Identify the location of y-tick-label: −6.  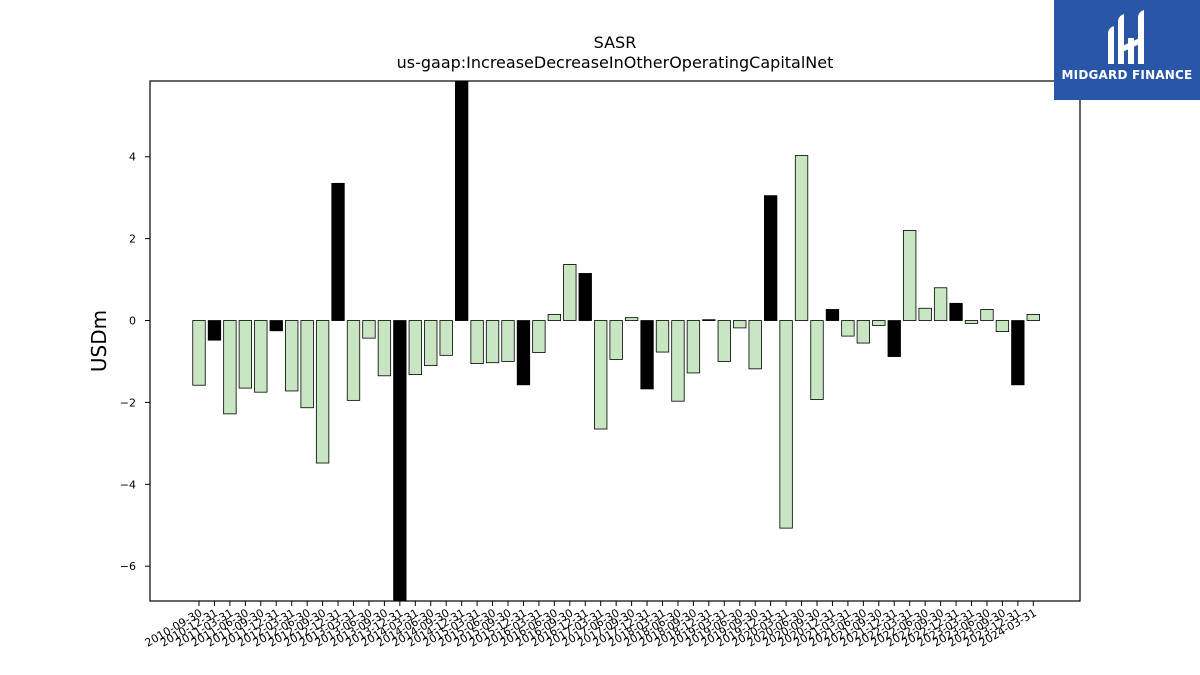
(128, 566).